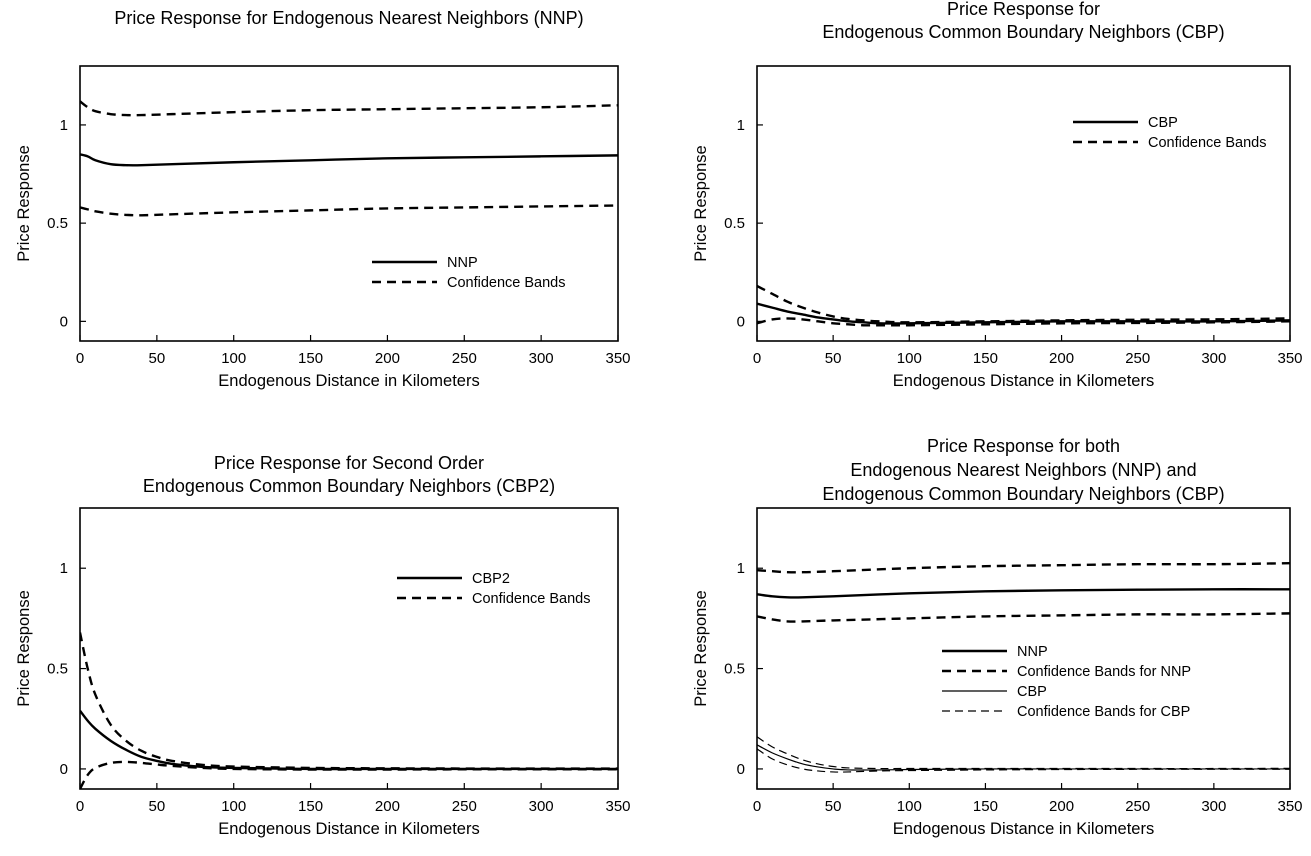  I want to click on chart-title-line: Price Response for Second Order, so click(349, 463).